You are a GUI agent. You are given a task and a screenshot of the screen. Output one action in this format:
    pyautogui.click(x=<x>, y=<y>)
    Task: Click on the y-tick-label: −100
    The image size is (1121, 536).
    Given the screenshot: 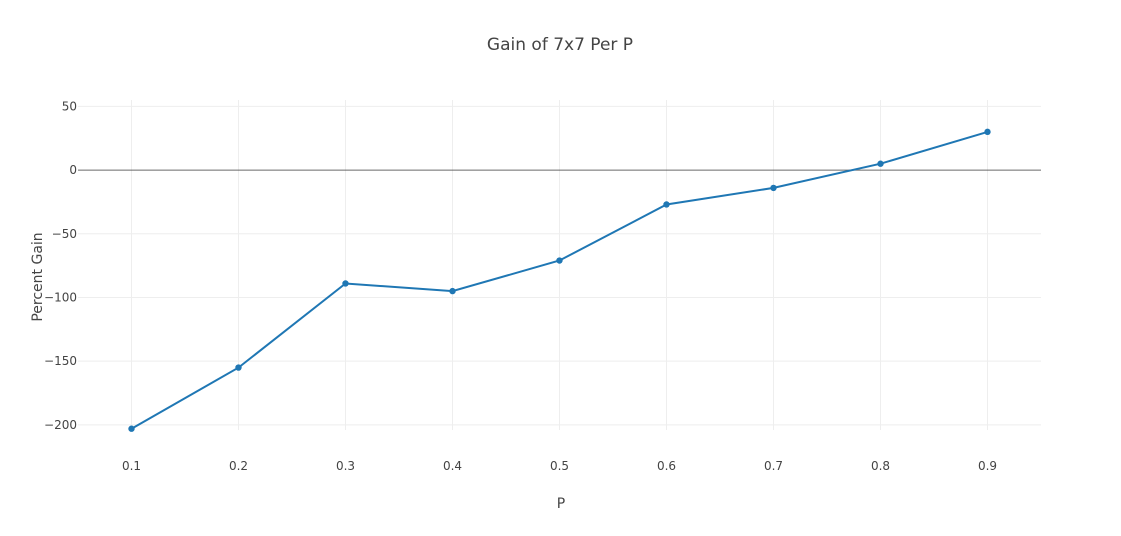 What is the action you would take?
    pyautogui.click(x=60, y=297)
    